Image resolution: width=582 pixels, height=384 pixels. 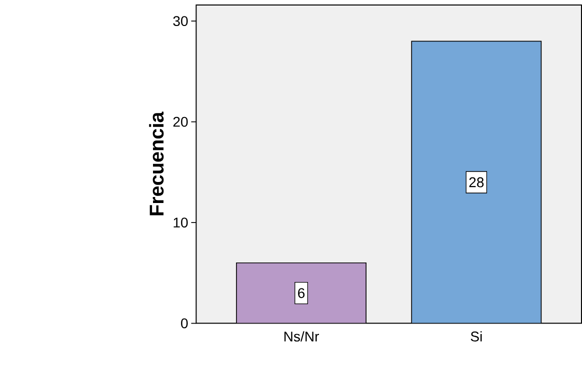 I want to click on y-tick-label: 20, so click(x=180, y=121).